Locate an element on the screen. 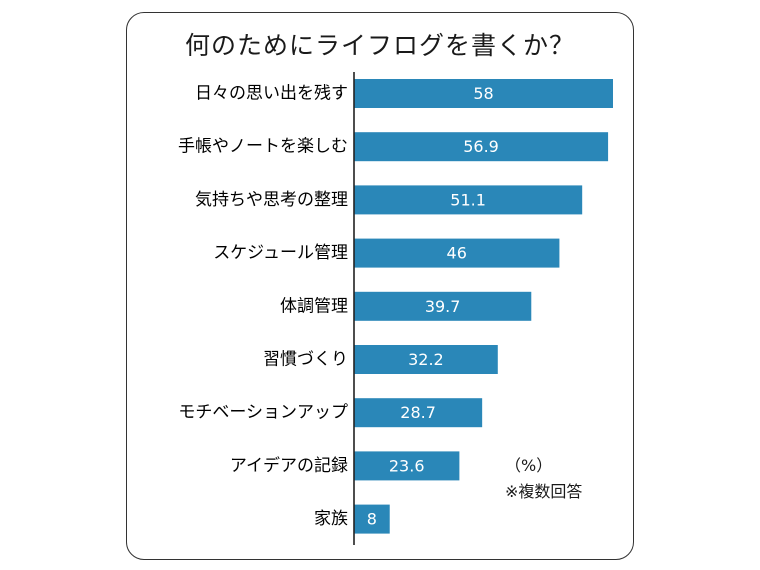 The width and height of the screenshot is (760, 570). category-label: 習慣づくり is located at coordinates (305, 360).